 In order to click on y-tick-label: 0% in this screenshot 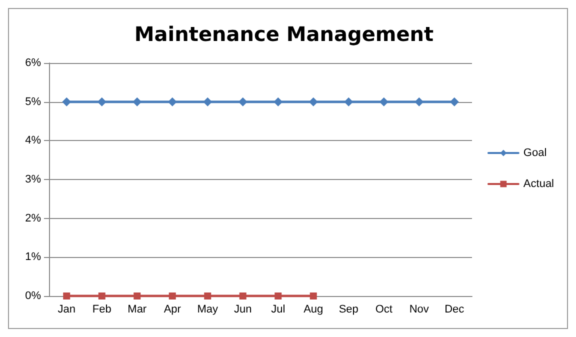, I will do `click(33, 296)`.